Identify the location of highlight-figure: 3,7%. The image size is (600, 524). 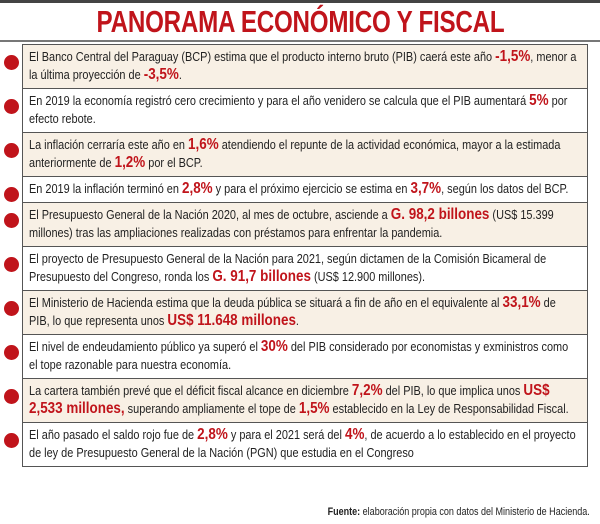
(426, 188).